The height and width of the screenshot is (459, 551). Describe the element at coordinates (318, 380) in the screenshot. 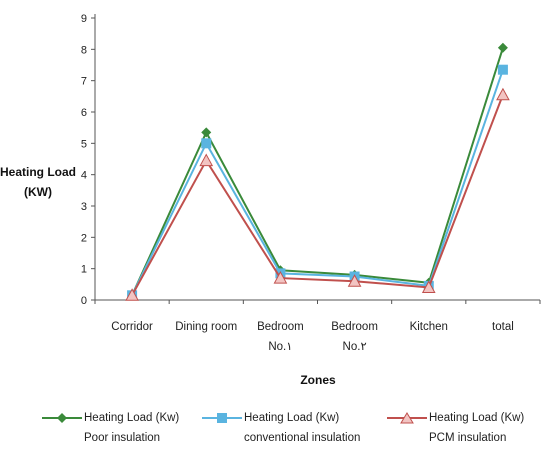

I see `x-axis-title: Zones` at that location.